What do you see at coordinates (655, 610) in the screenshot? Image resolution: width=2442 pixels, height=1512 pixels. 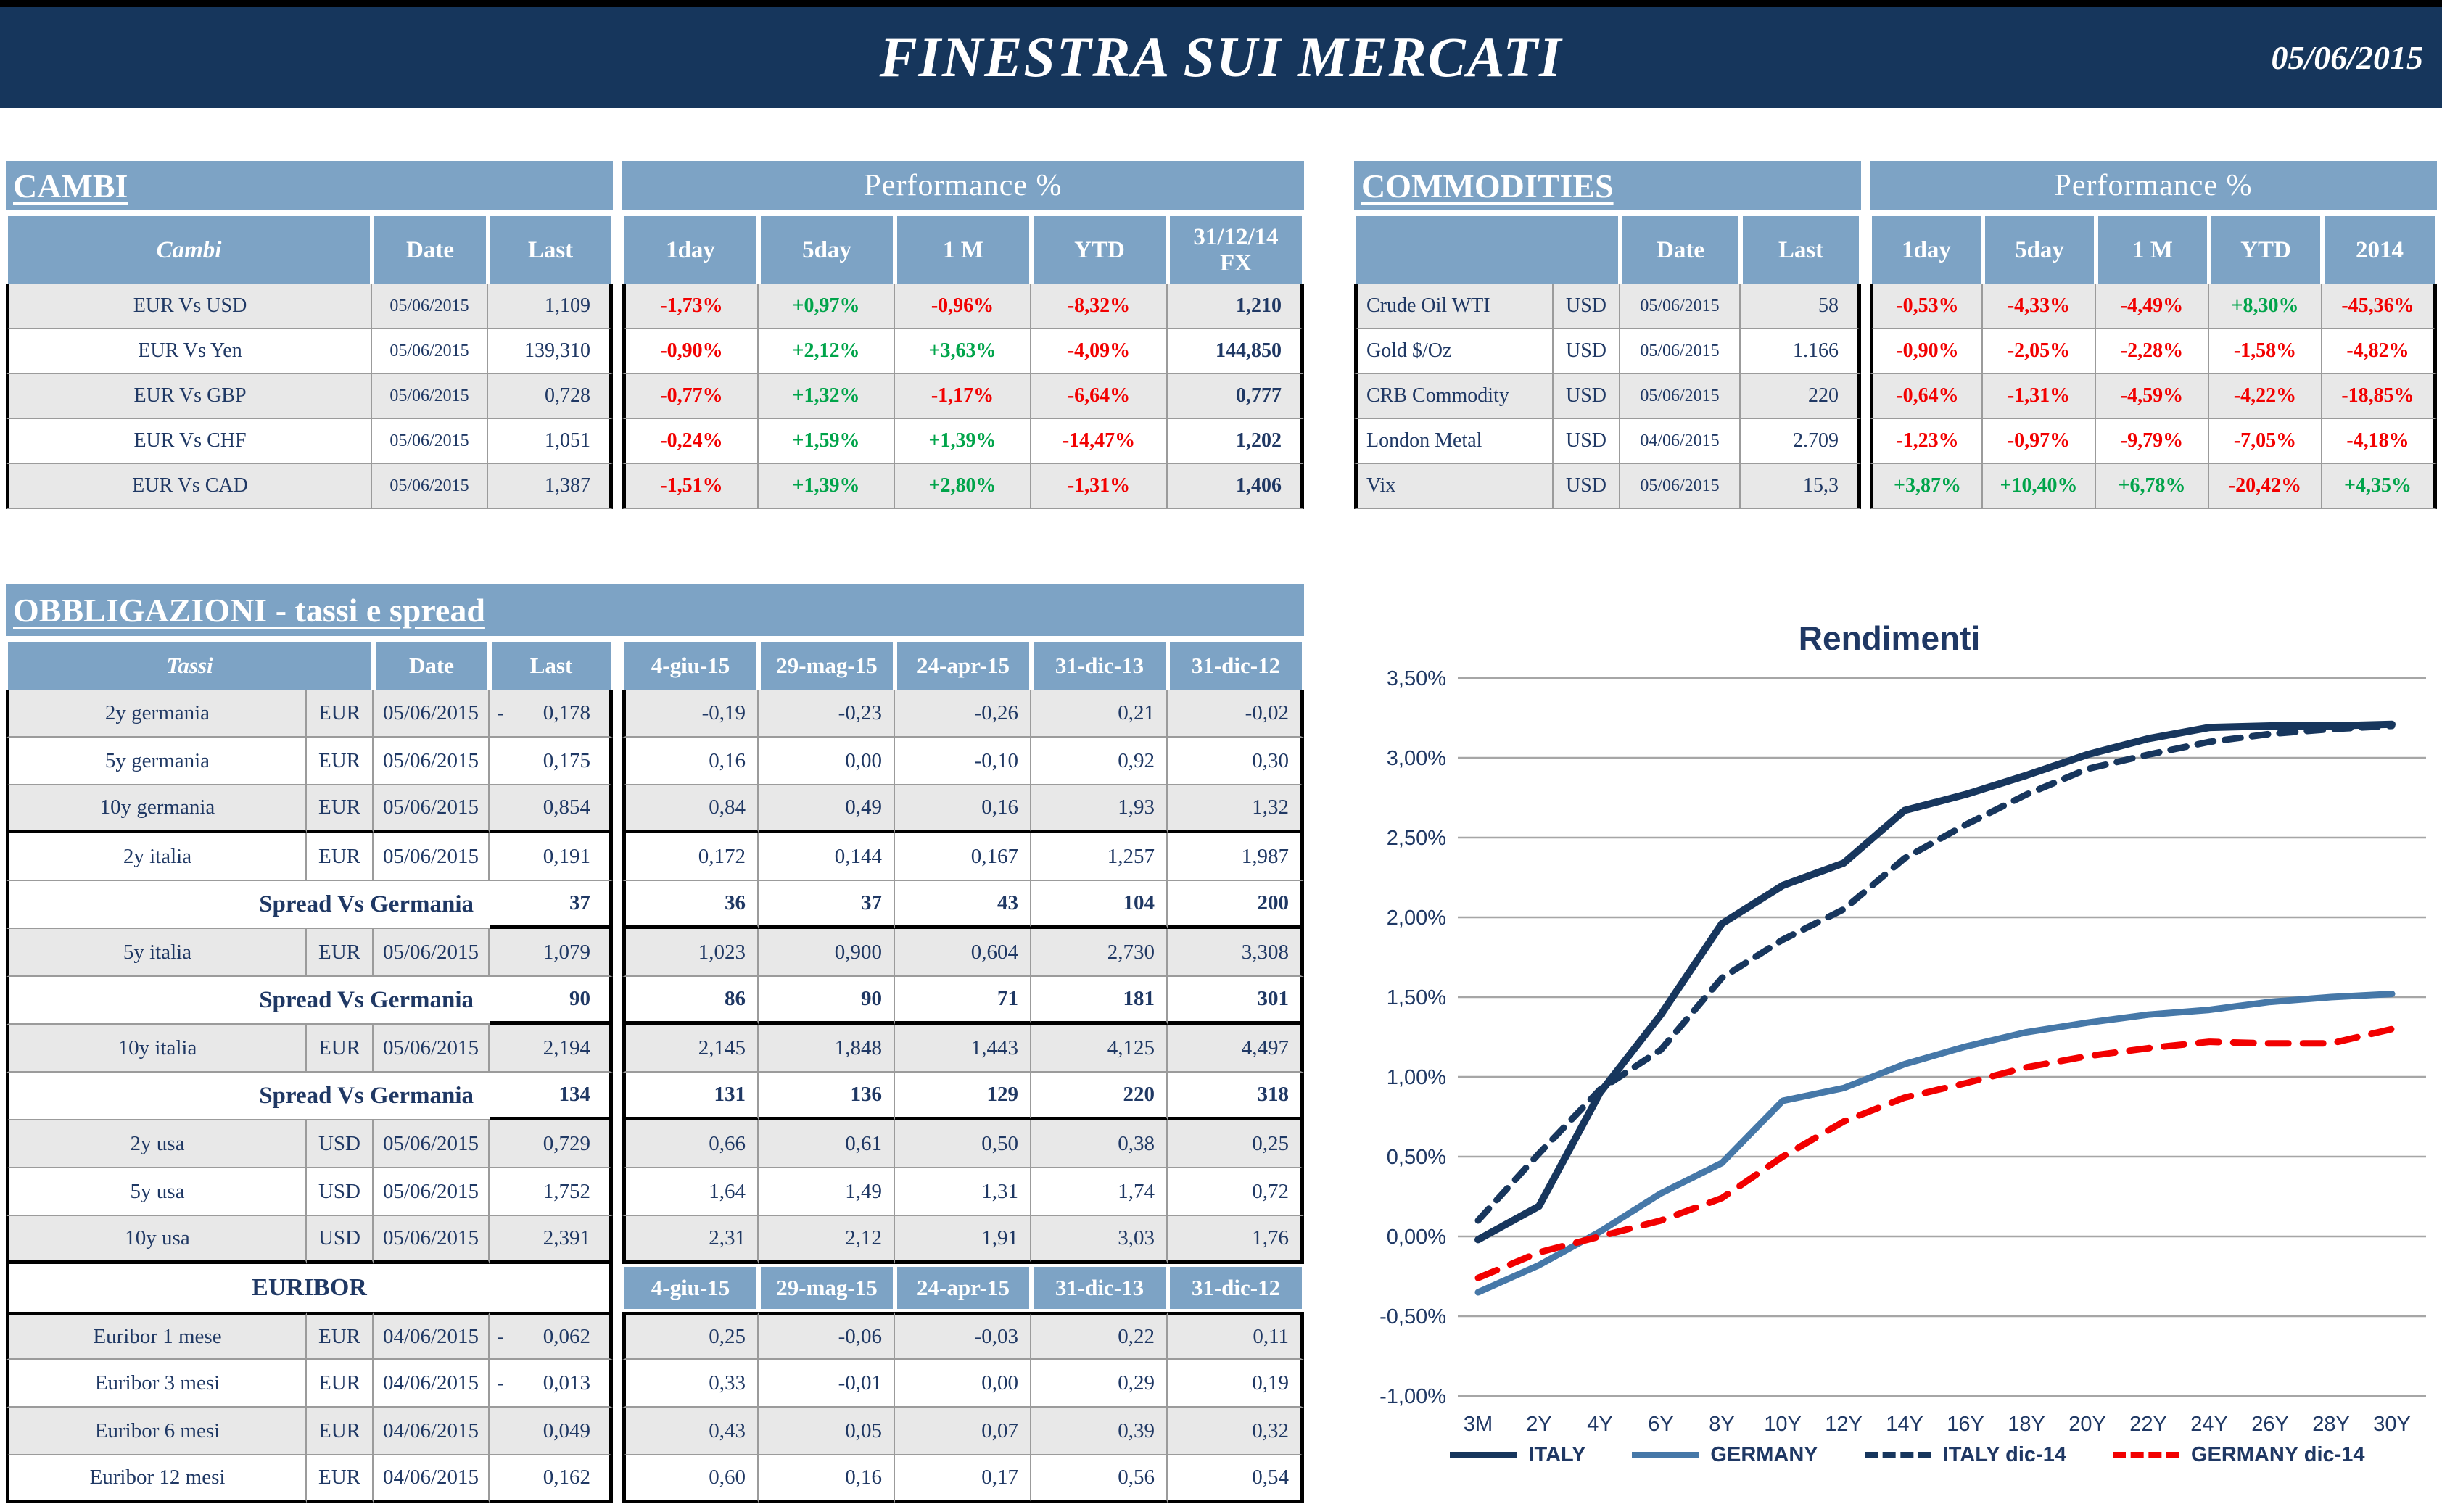 I see `obbligazioni-title-band: OBBLIGAZIONI - tassi e spread` at bounding box center [655, 610].